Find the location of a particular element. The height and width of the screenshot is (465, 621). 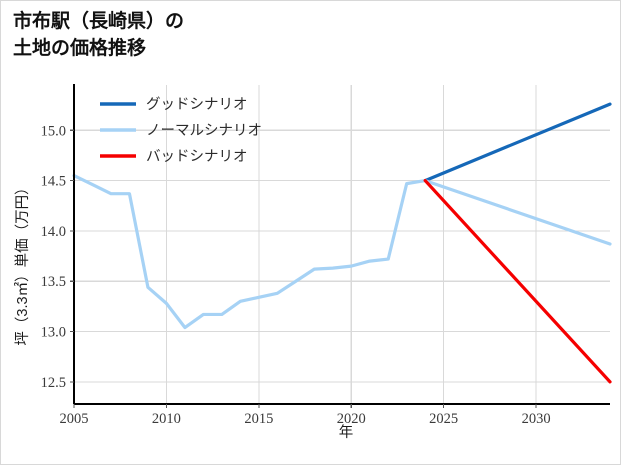

x-tick-label: 2010 is located at coordinates (166, 419).